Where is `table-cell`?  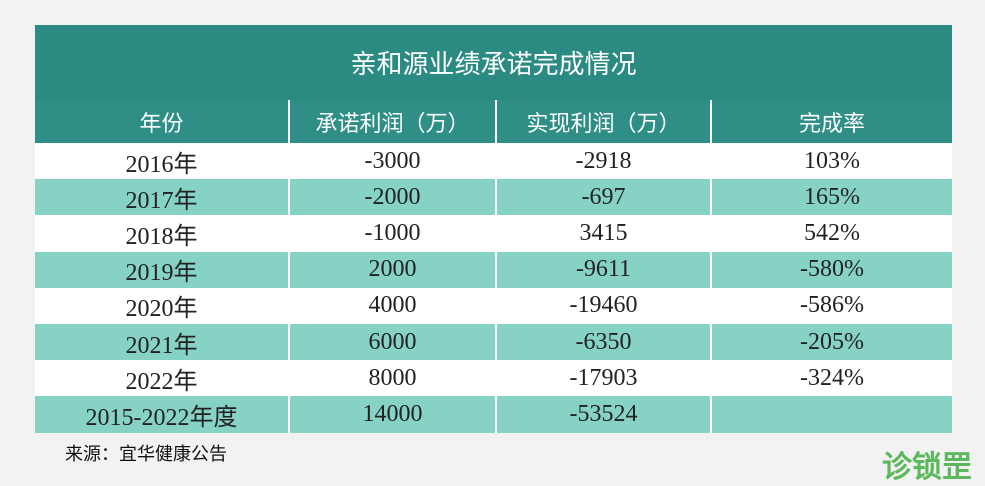 table-cell is located at coordinates (832, 414).